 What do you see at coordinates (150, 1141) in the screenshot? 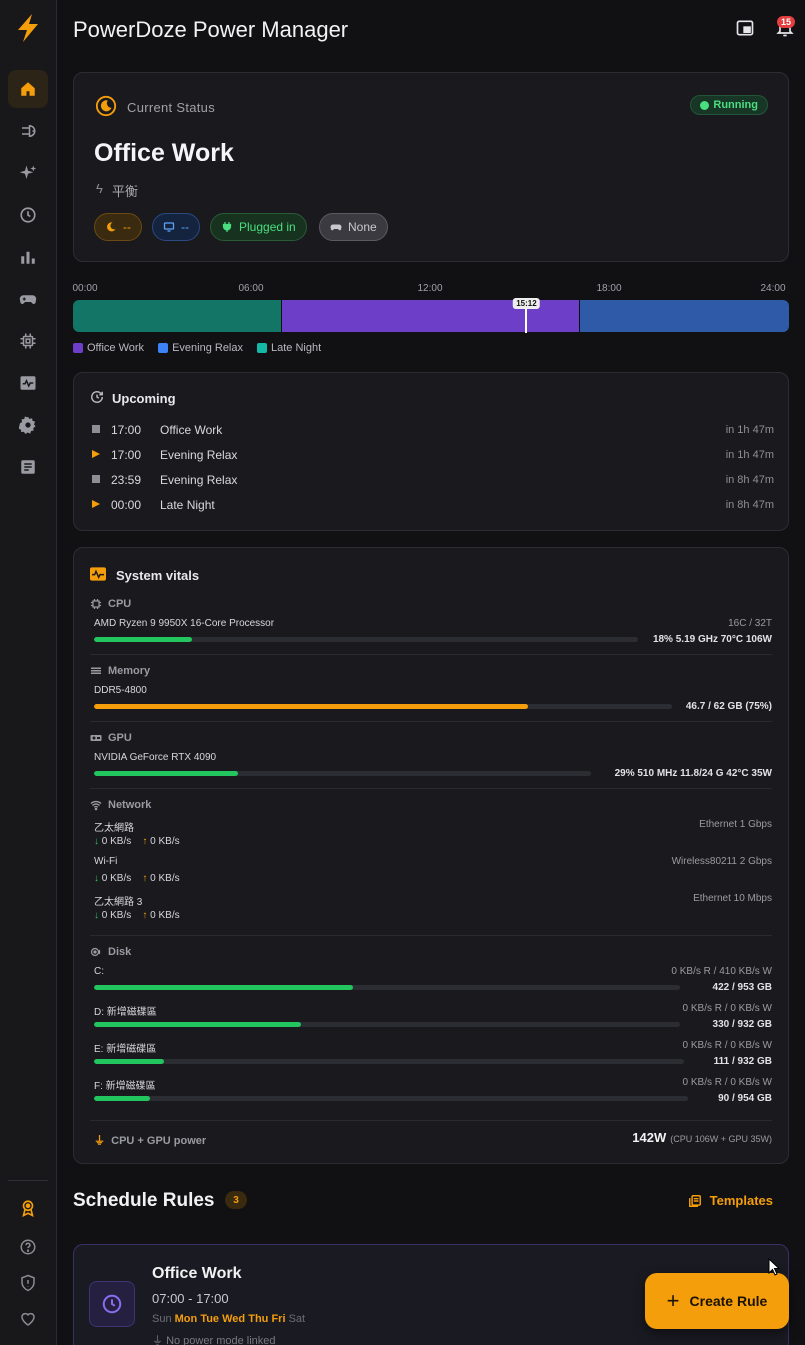
I see `power-label: ⏚ CPU + GPU power` at bounding box center [150, 1141].